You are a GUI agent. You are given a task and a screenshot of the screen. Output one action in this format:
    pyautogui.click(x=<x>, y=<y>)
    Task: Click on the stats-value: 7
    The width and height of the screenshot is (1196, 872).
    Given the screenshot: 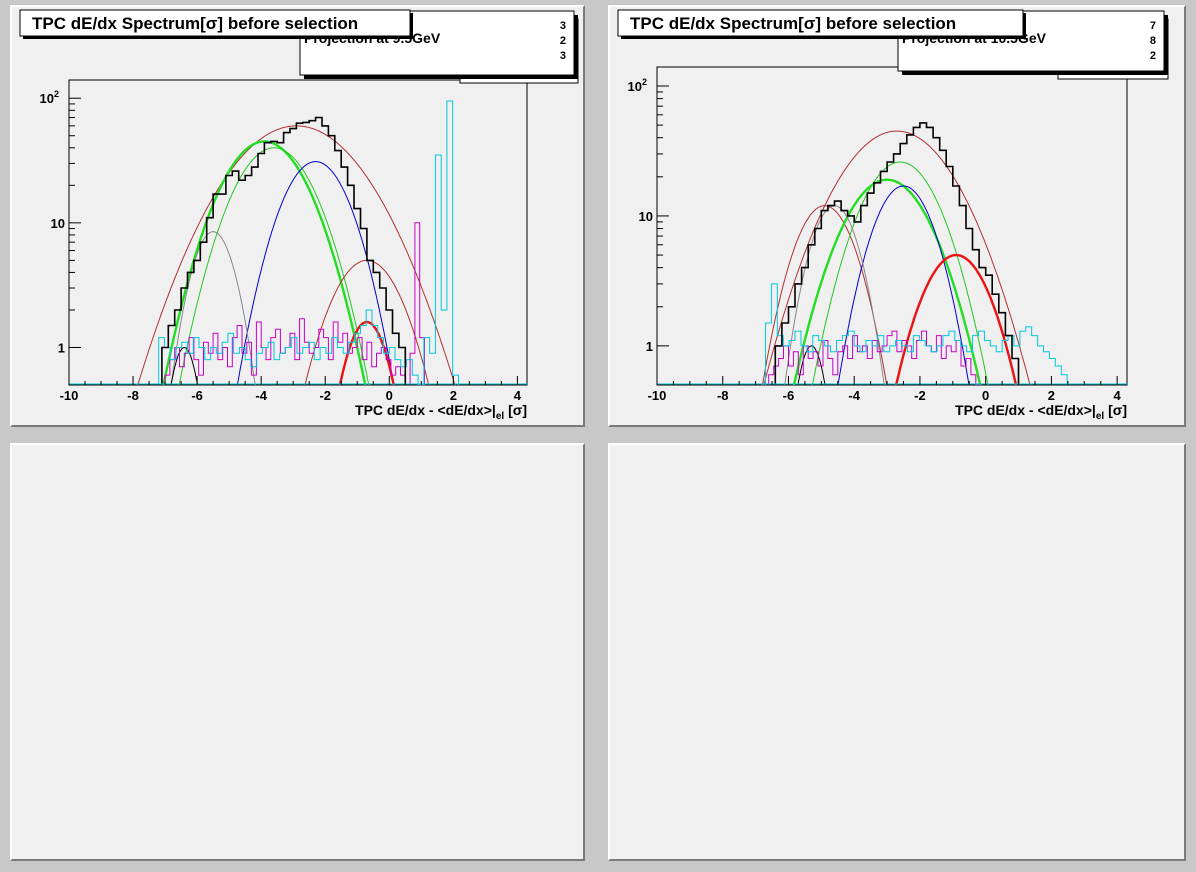 What is the action you would take?
    pyautogui.click(x=1153, y=26)
    